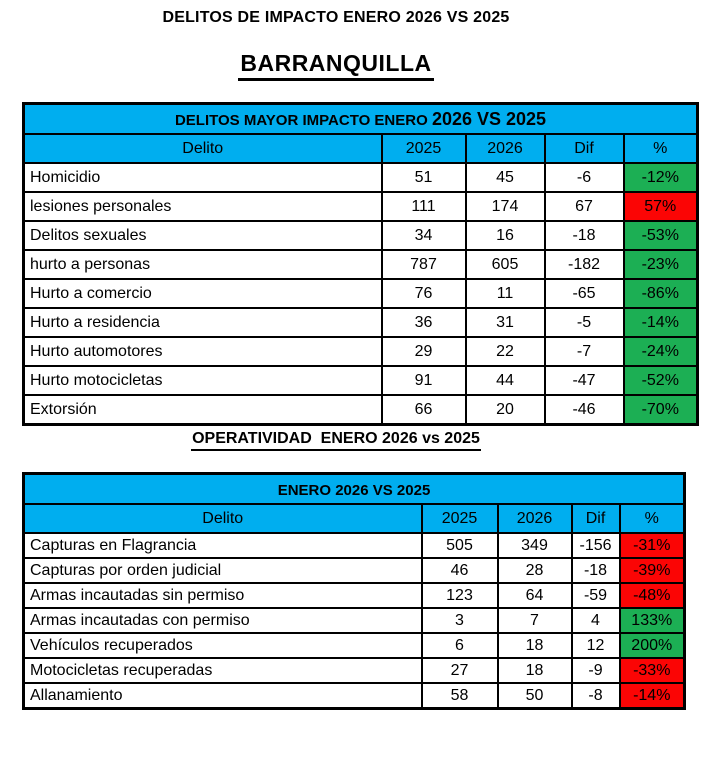  Describe the element at coordinates (595, 670) in the screenshot. I see `dif-cell: -9` at that location.